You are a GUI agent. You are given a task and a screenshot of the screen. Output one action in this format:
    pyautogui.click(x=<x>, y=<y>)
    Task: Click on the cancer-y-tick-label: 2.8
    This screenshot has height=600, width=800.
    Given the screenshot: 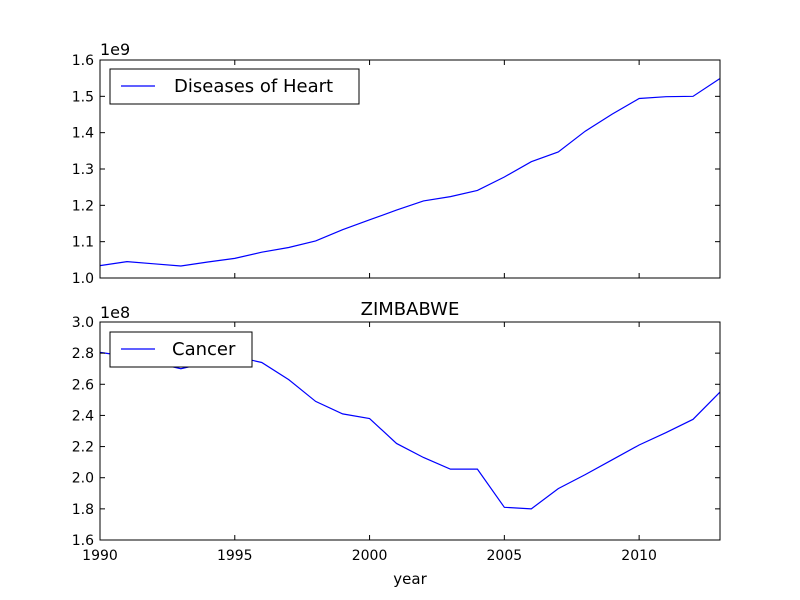 What is the action you would take?
    pyautogui.click(x=83, y=354)
    